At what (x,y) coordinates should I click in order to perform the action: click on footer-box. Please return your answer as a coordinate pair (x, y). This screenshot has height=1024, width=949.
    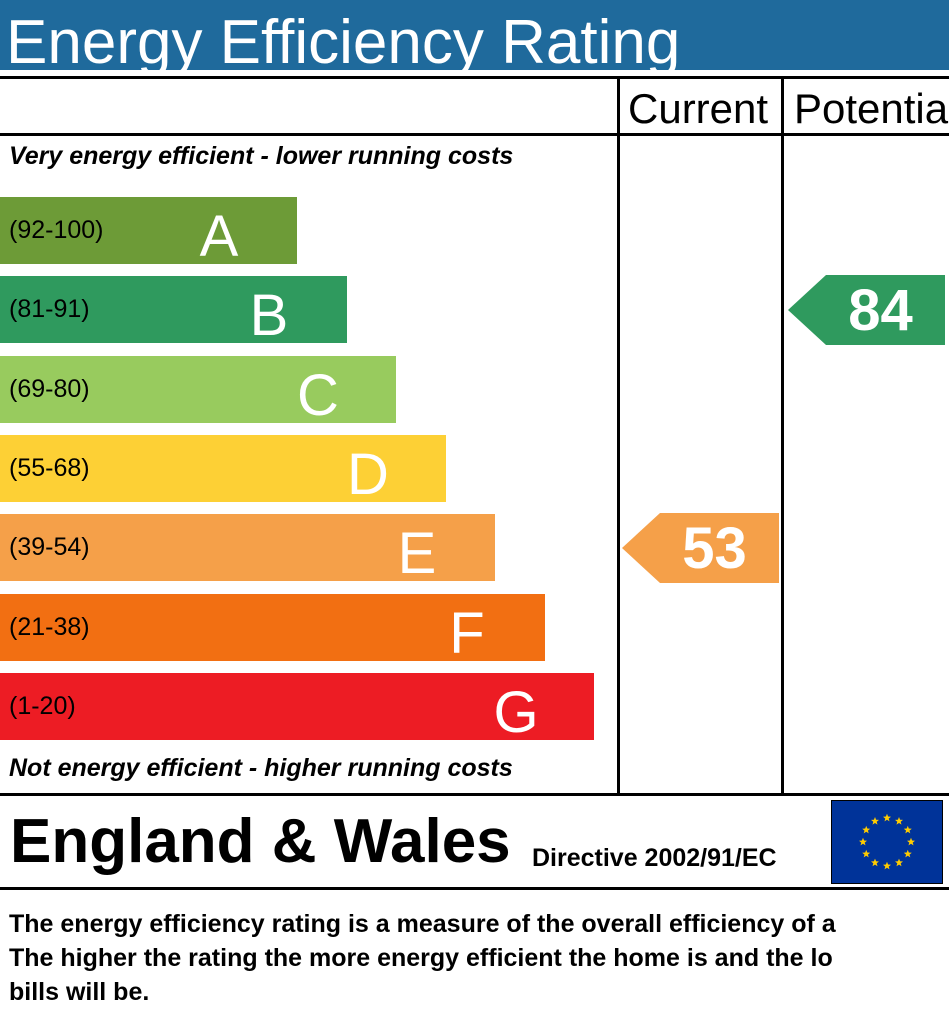
    Looking at the image, I should click on (474, 843).